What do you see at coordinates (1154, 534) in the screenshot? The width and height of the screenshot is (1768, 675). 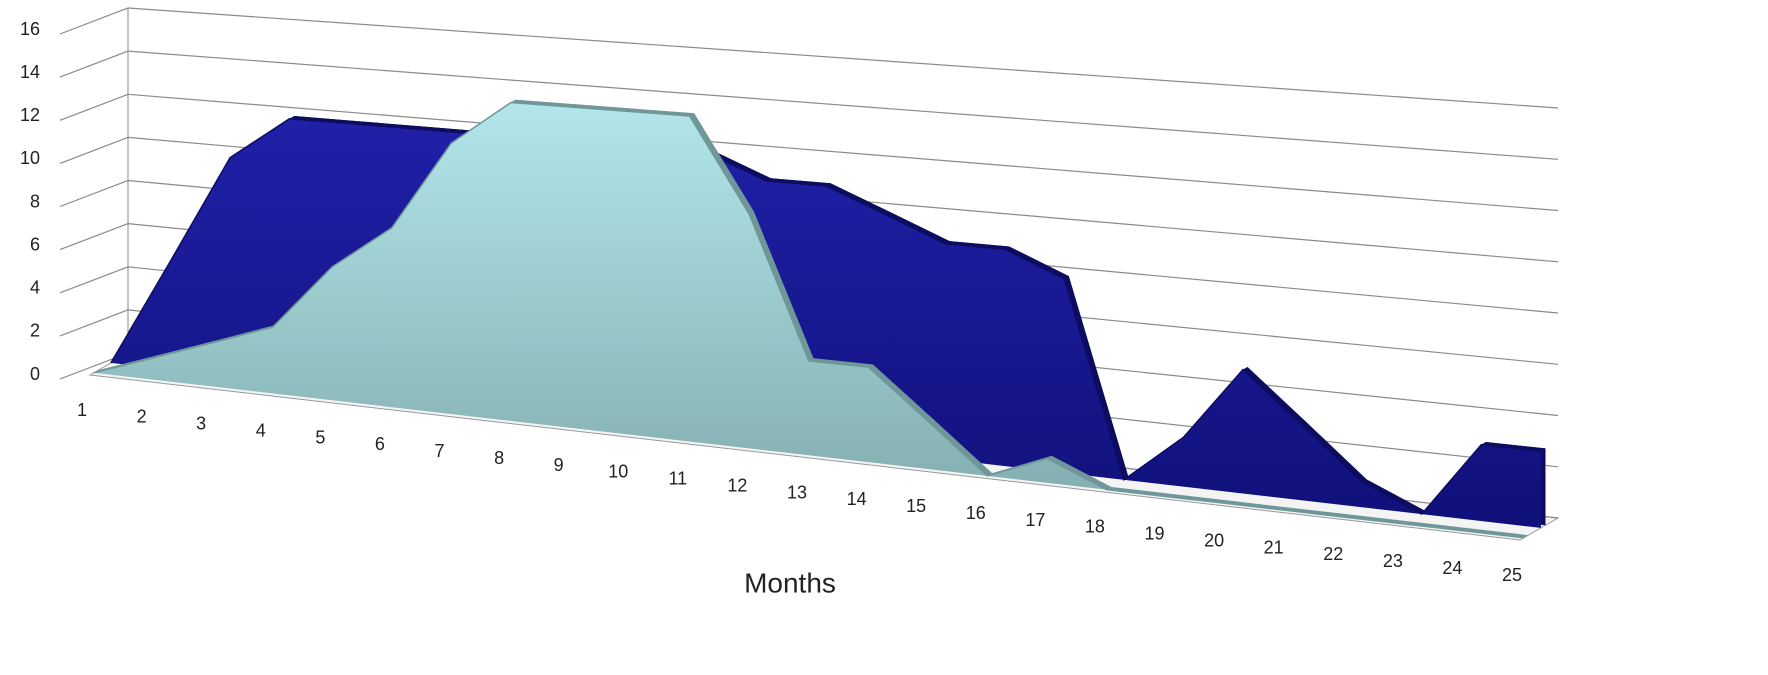 I see `x-tick-label: 19` at bounding box center [1154, 534].